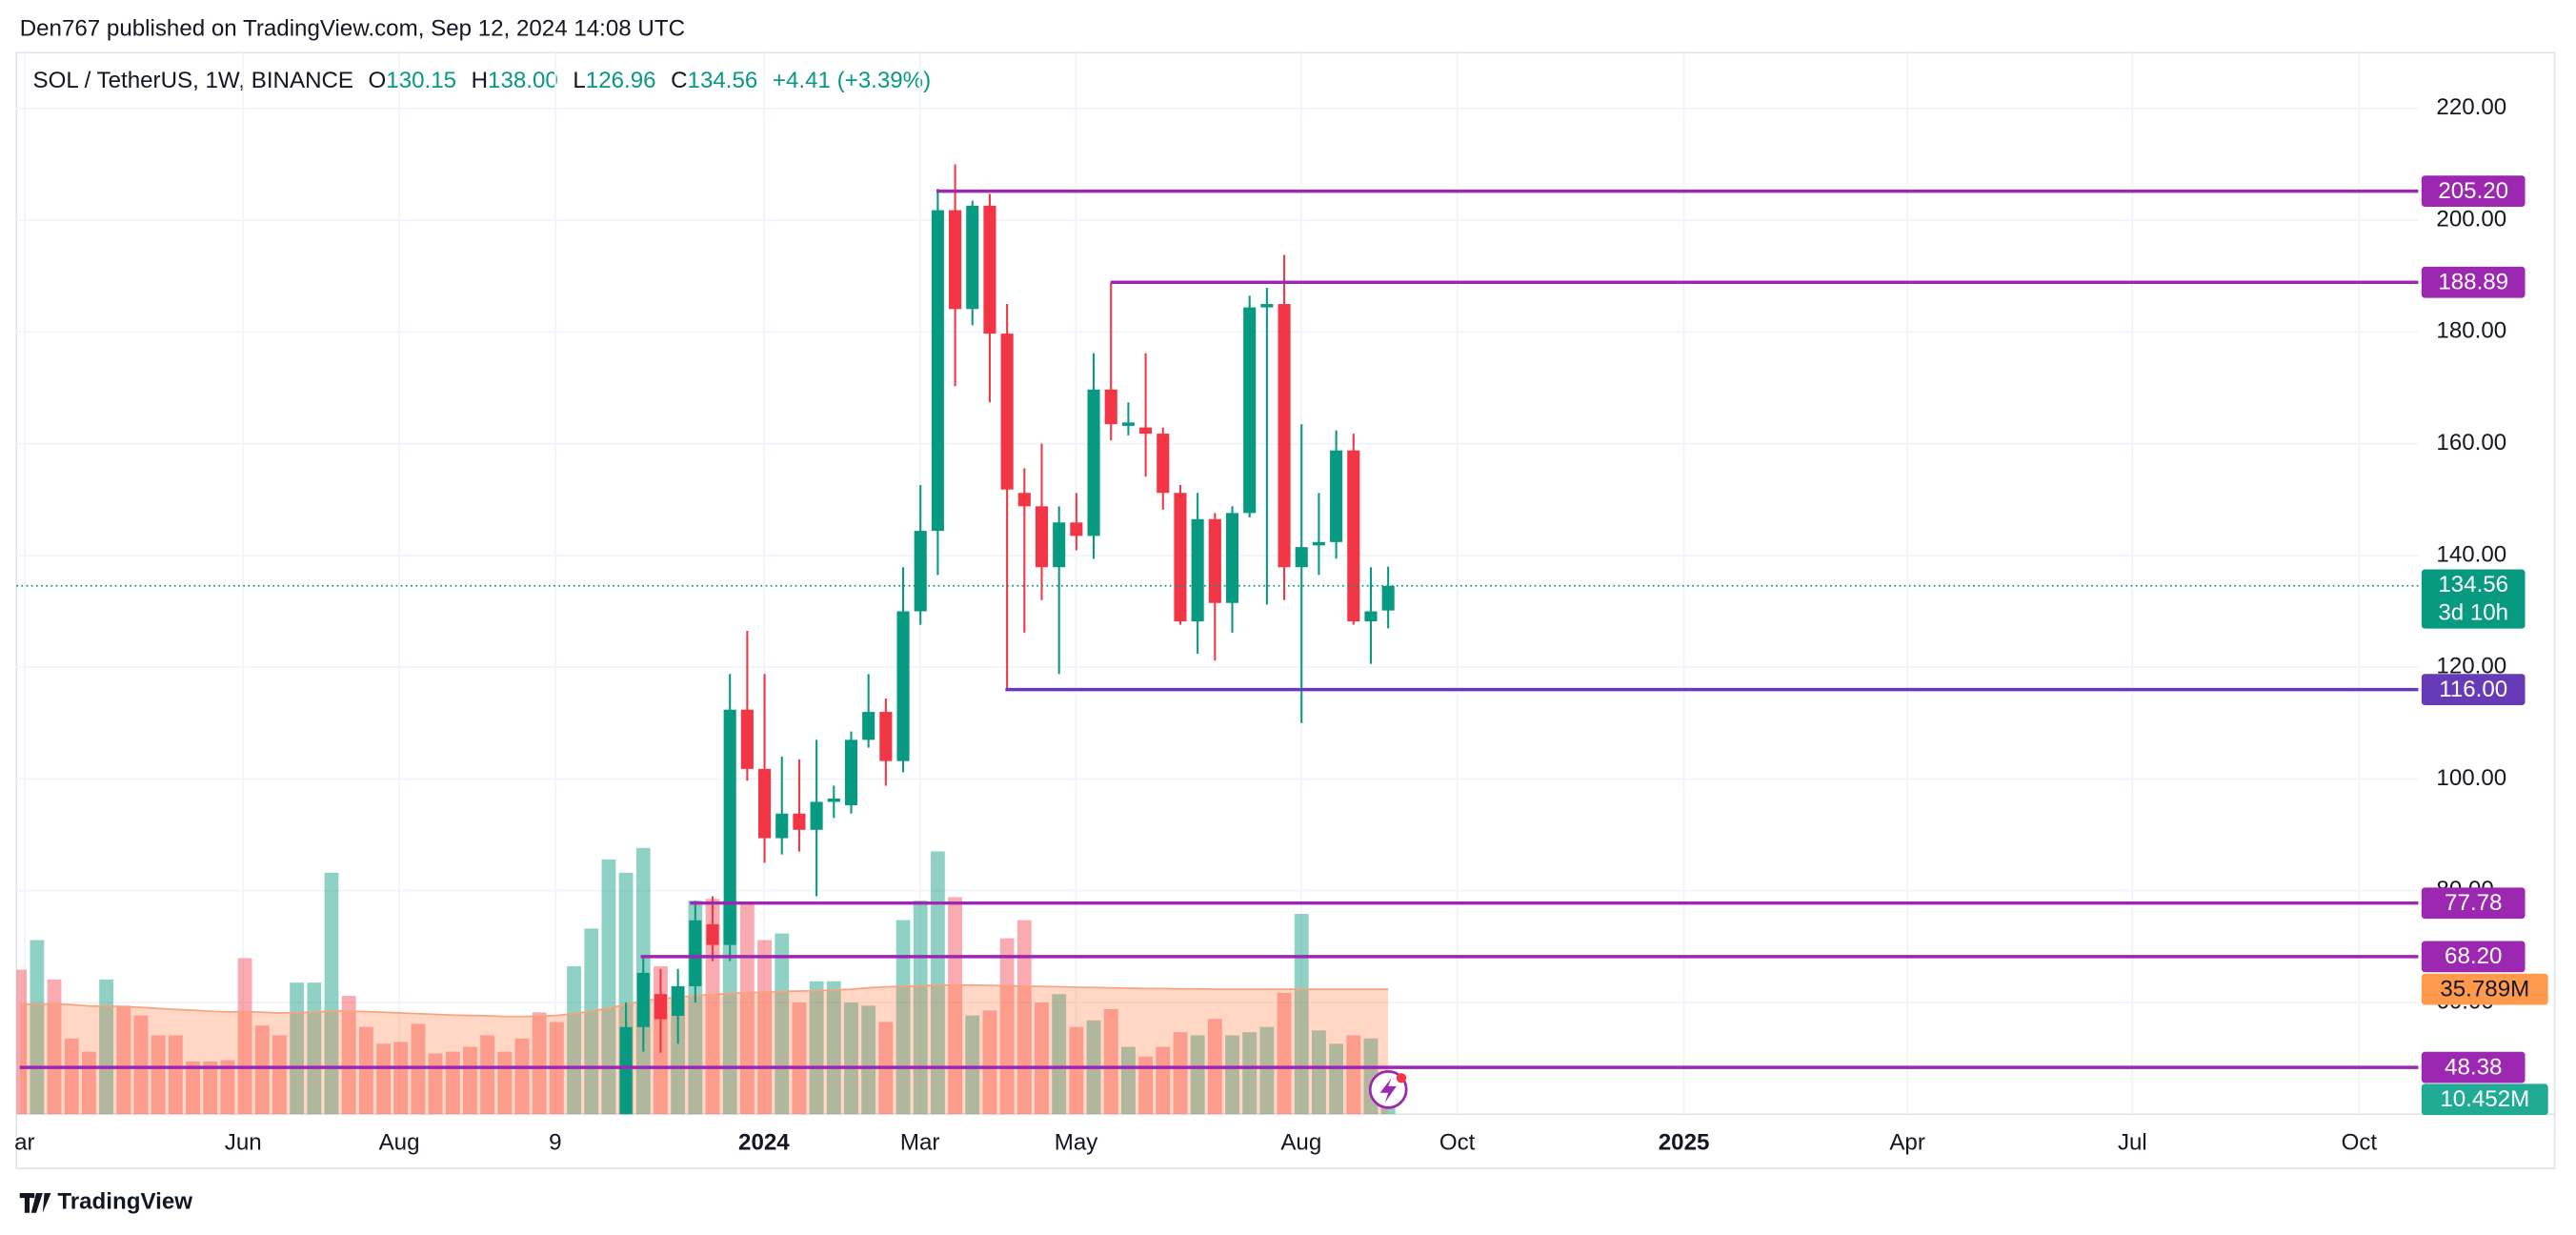  What do you see at coordinates (125, 1202) in the screenshot?
I see `brand-name: TradingView` at bounding box center [125, 1202].